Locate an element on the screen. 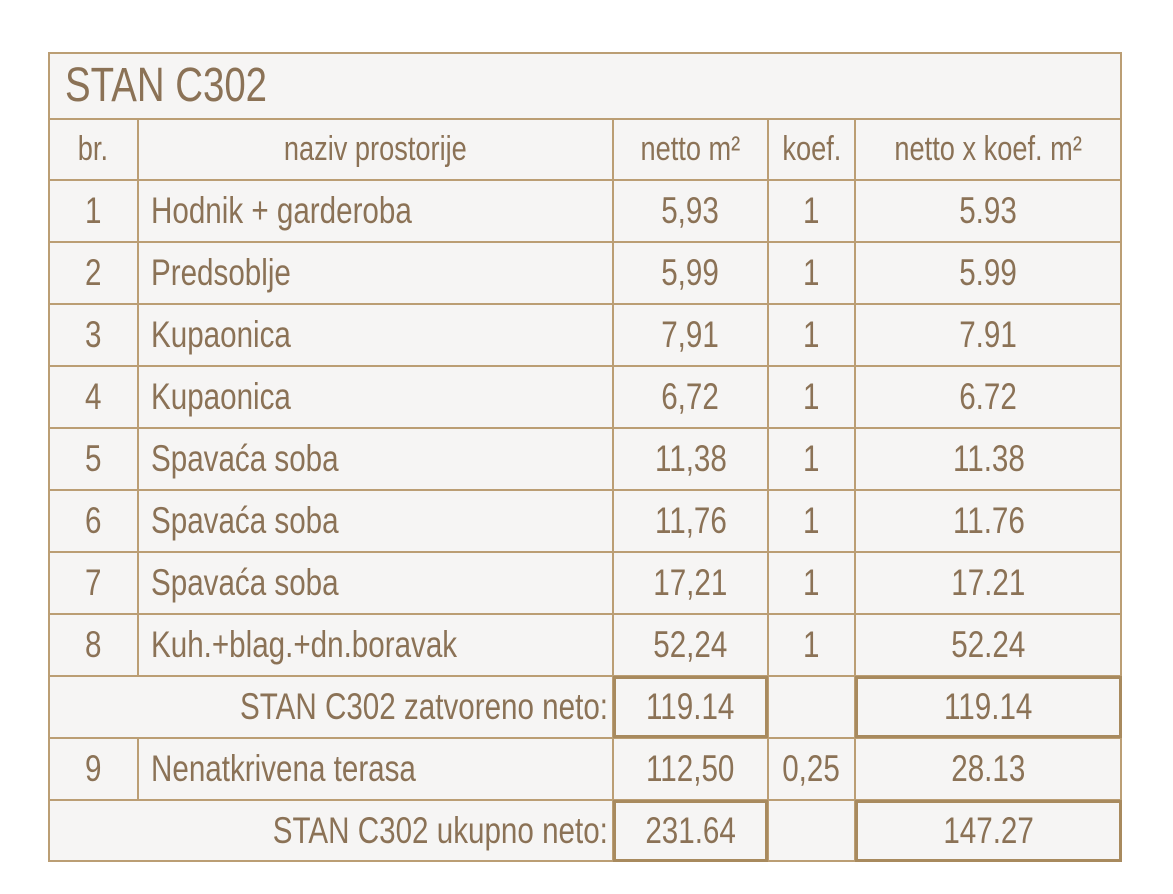  header: naziv prostorije is located at coordinates (375, 149).